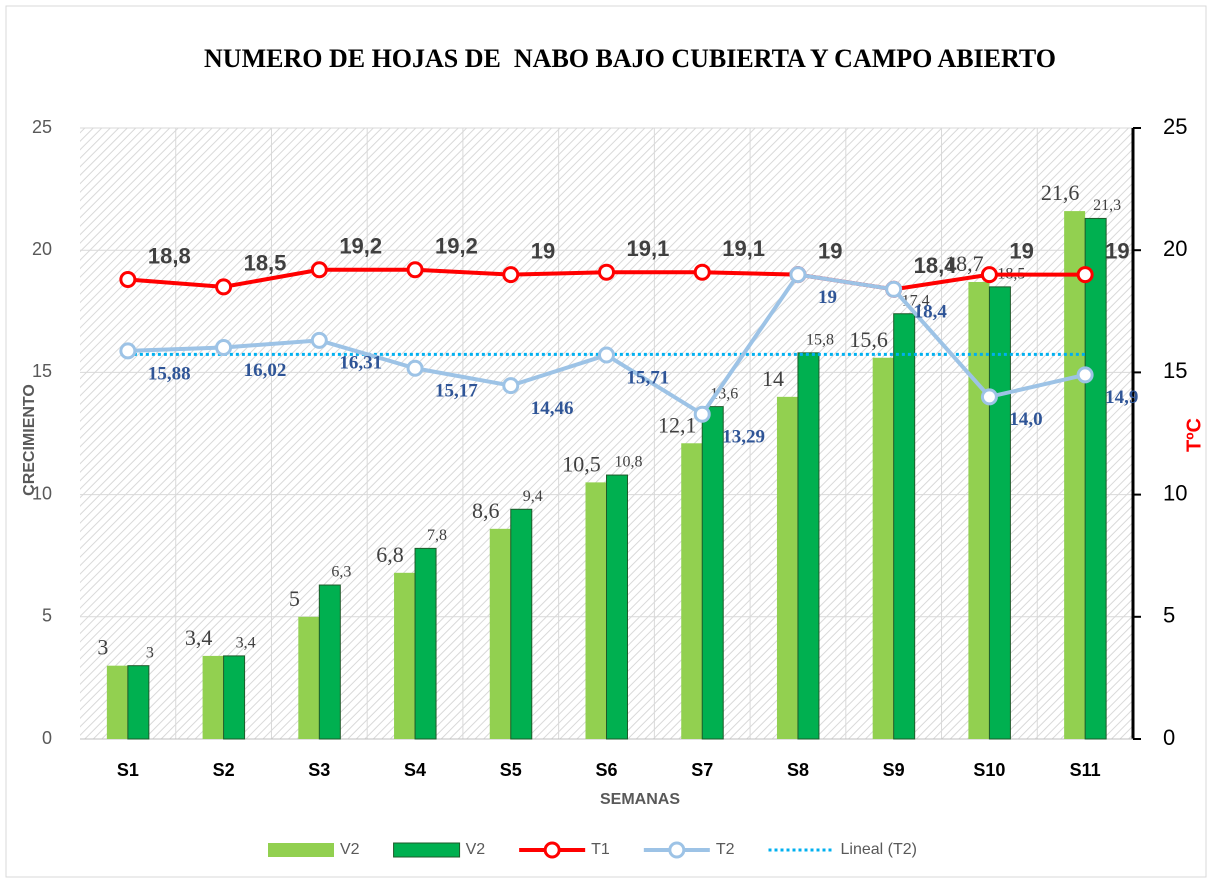  What do you see at coordinates (743, 437) in the screenshot?
I see `line-value-label: 13,29` at bounding box center [743, 437].